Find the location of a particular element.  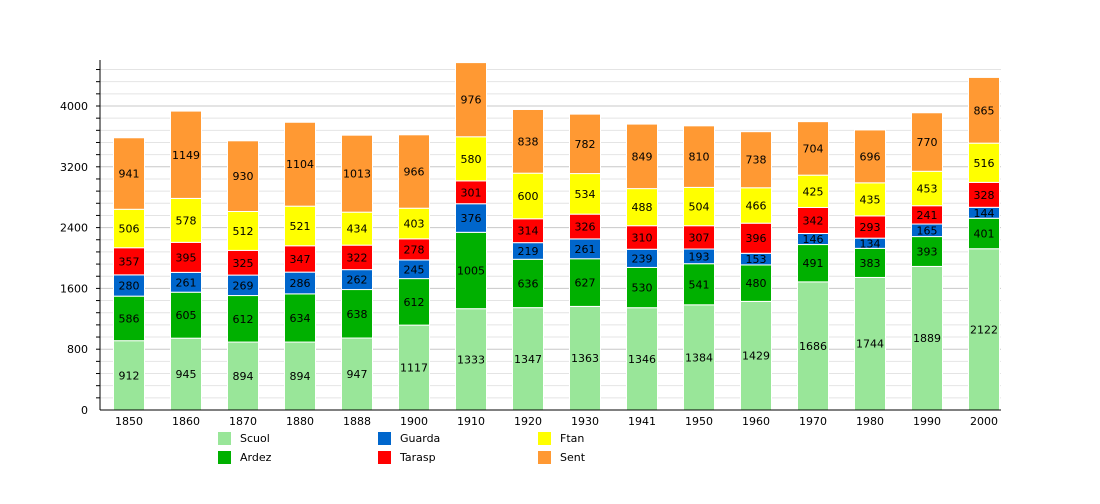

data-label: 403 is located at coordinates (414, 224).